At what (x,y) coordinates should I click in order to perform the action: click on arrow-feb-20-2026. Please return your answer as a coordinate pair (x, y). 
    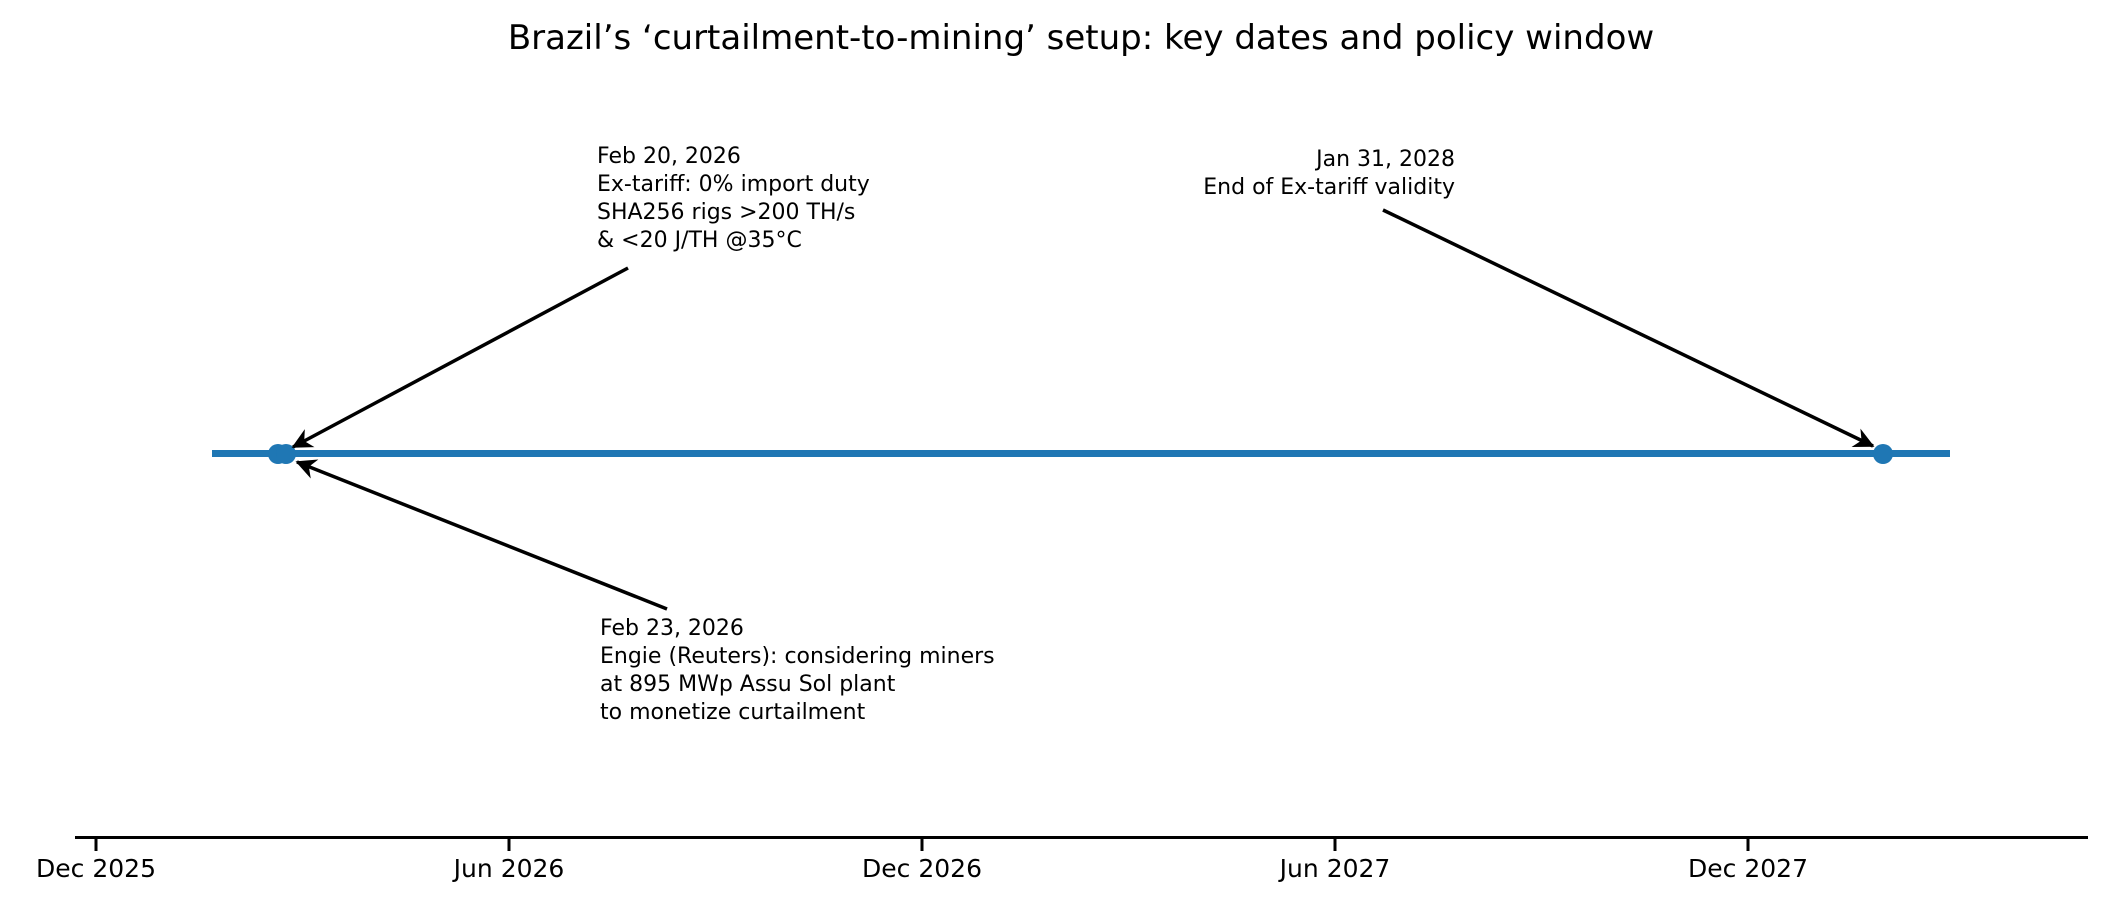
    Looking at the image, I should click on (460, 357).